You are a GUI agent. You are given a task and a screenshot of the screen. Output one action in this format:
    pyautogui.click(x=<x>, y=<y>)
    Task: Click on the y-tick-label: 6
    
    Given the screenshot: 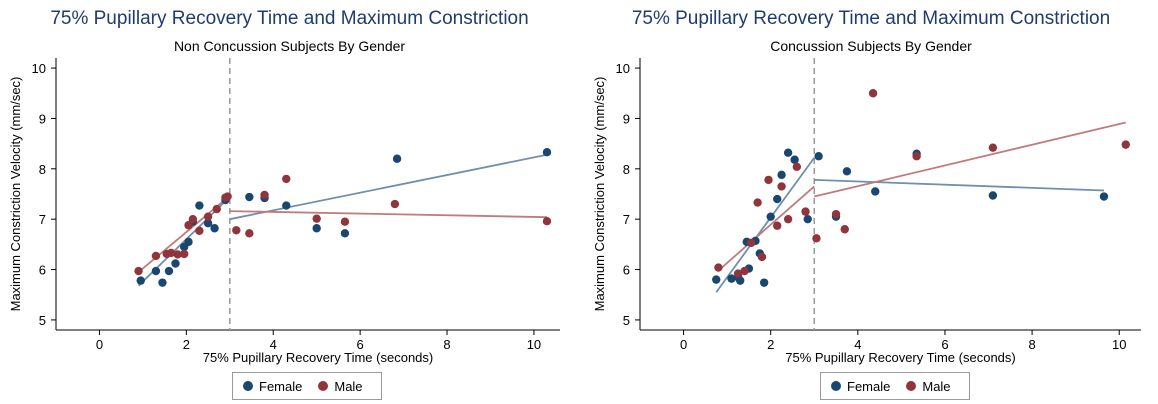 What is the action you would take?
    pyautogui.click(x=626, y=270)
    